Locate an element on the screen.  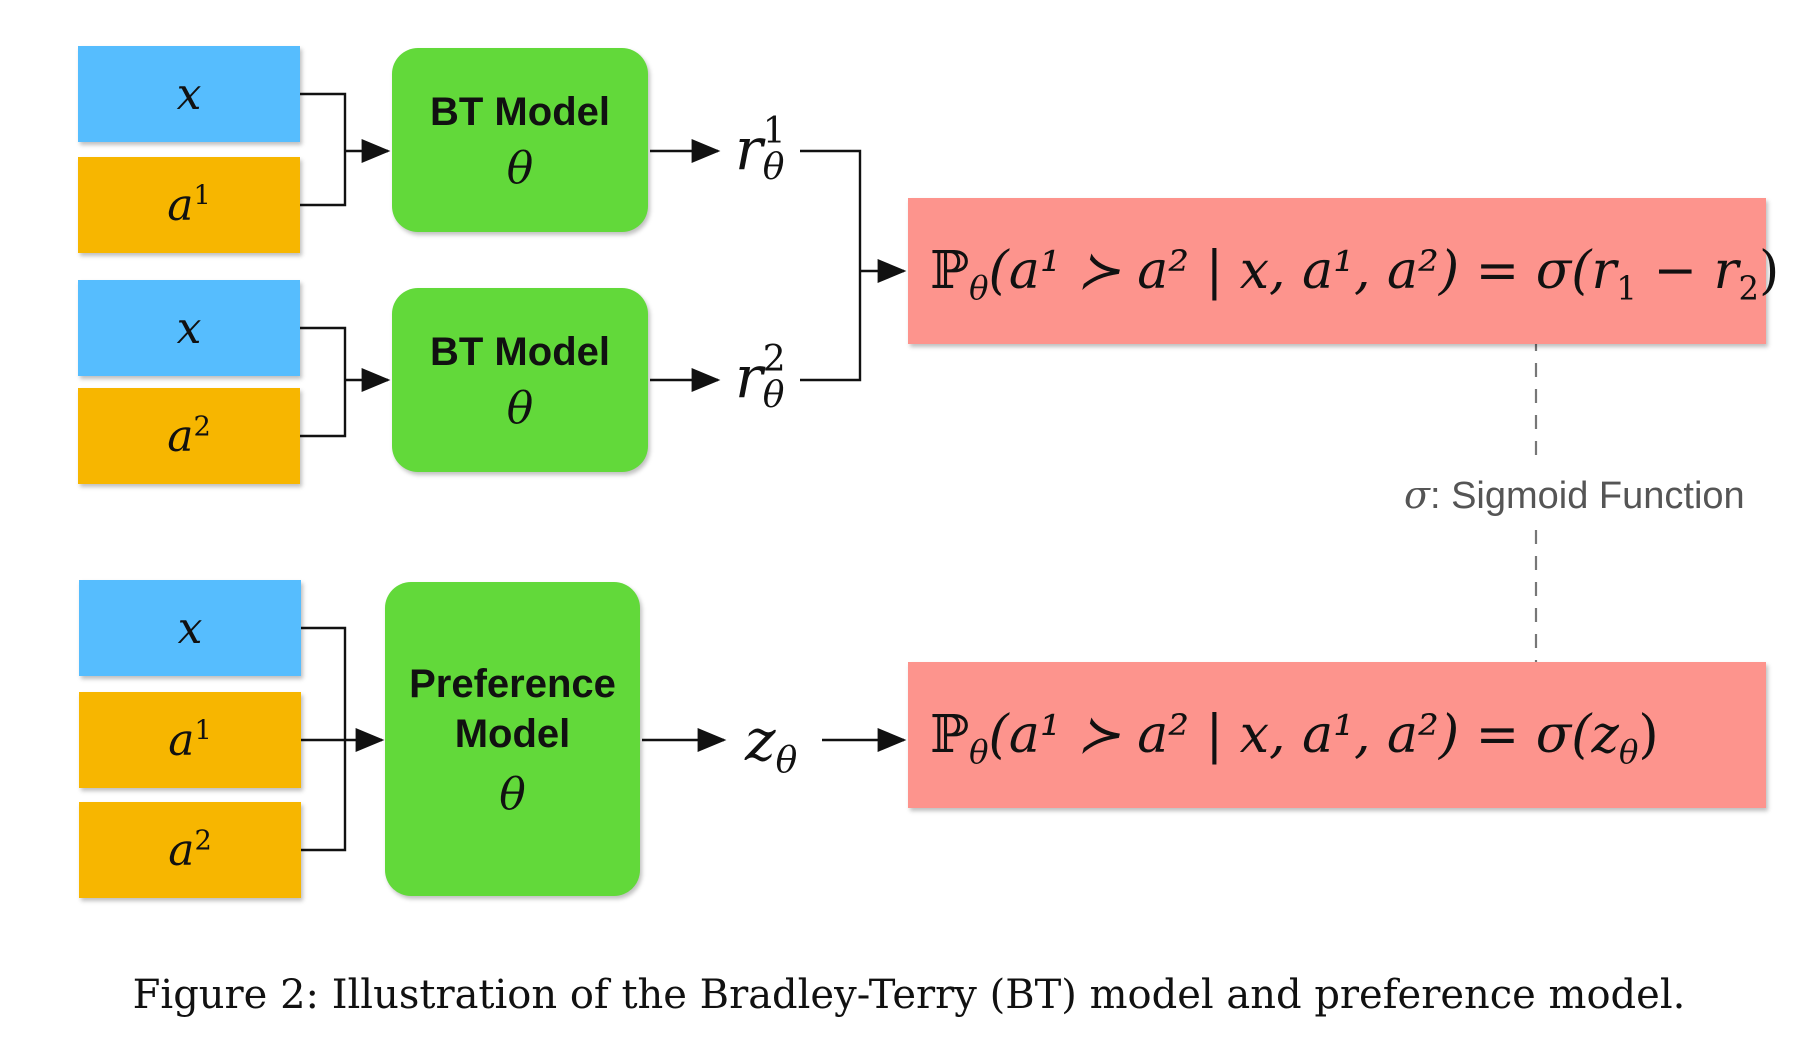
input-a2-3: a2 is located at coordinates (190, 850).